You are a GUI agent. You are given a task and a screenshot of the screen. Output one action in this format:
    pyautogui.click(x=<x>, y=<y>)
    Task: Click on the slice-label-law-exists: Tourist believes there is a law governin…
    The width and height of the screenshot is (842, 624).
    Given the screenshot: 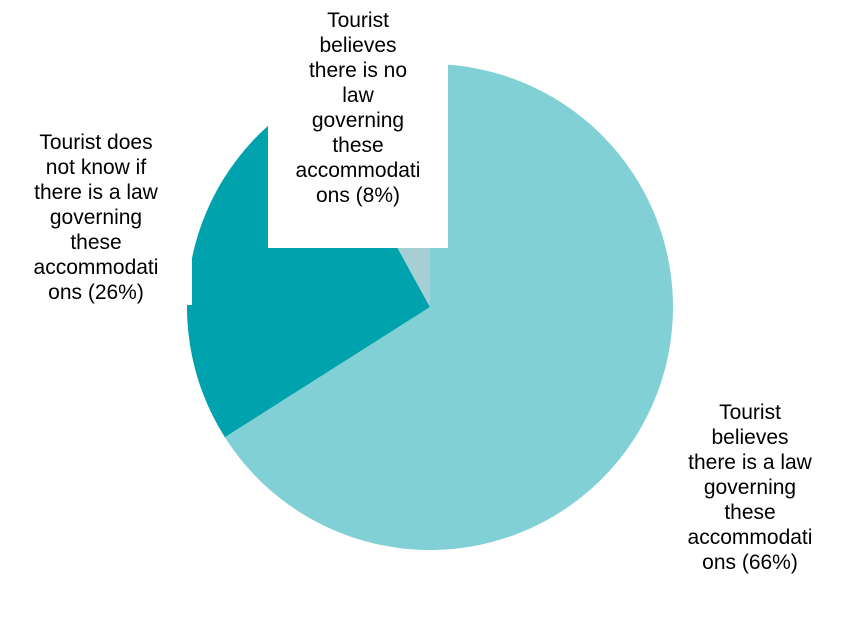 What is the action you would take?
    pyautogui.click(x=750, y=487)
    